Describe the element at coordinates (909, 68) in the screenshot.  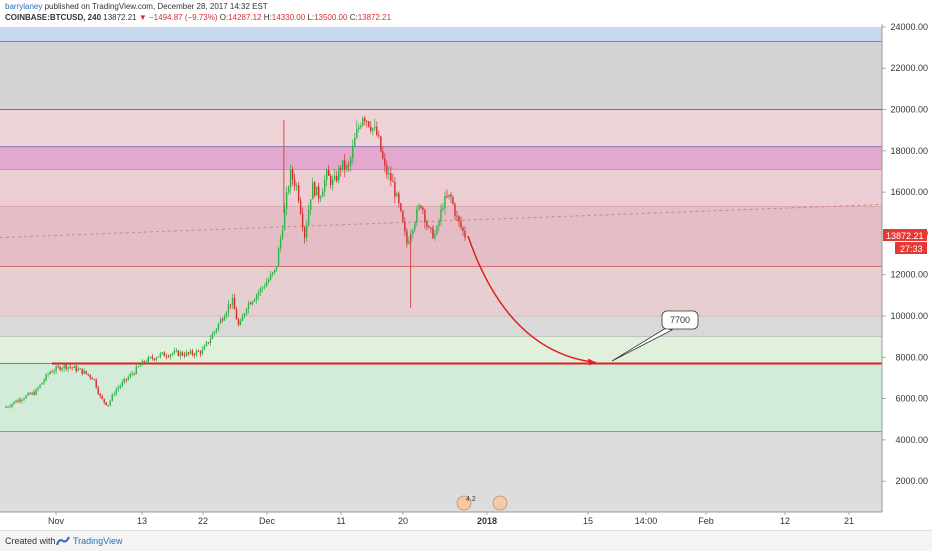
I see `price-tick-label: 22000.00` at that location.